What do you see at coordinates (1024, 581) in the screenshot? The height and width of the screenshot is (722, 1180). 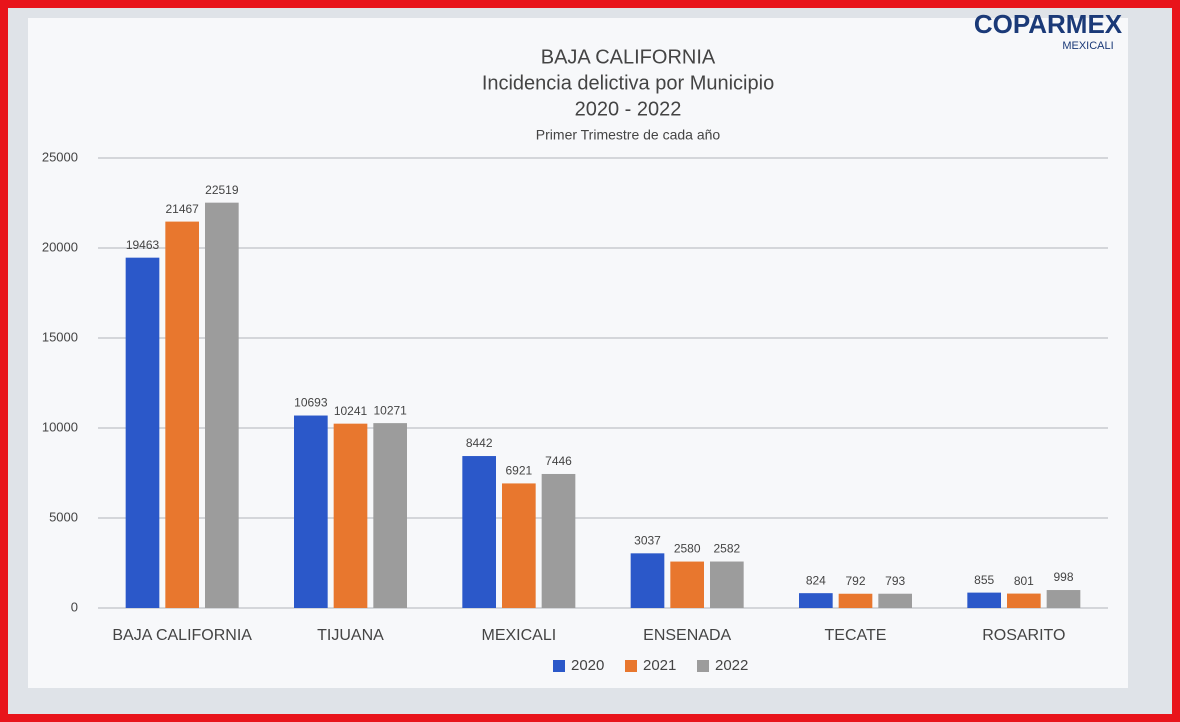 I see `value-label: 801` at bounding box center [1024, 581].